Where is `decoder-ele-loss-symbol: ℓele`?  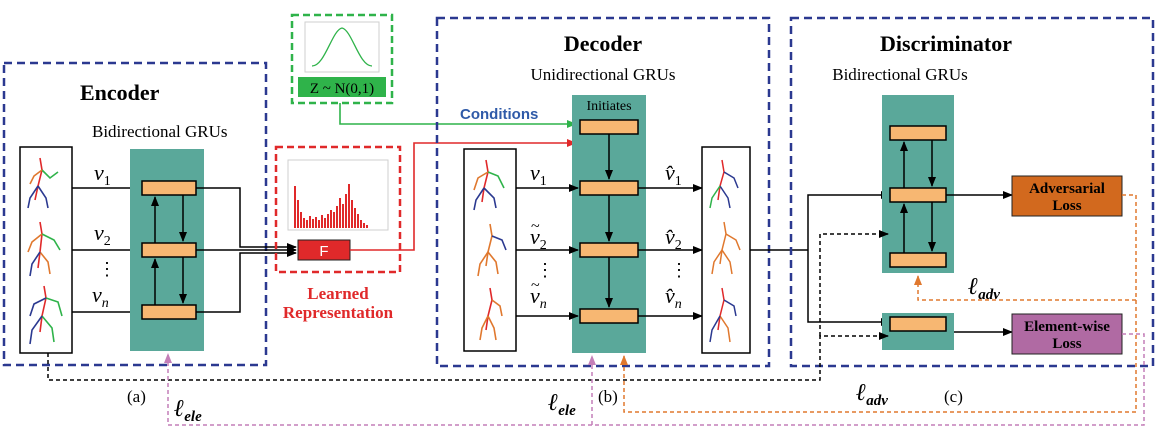 decoder-ele-loss-symbol: ℓele is located at coordinates (562, 404).